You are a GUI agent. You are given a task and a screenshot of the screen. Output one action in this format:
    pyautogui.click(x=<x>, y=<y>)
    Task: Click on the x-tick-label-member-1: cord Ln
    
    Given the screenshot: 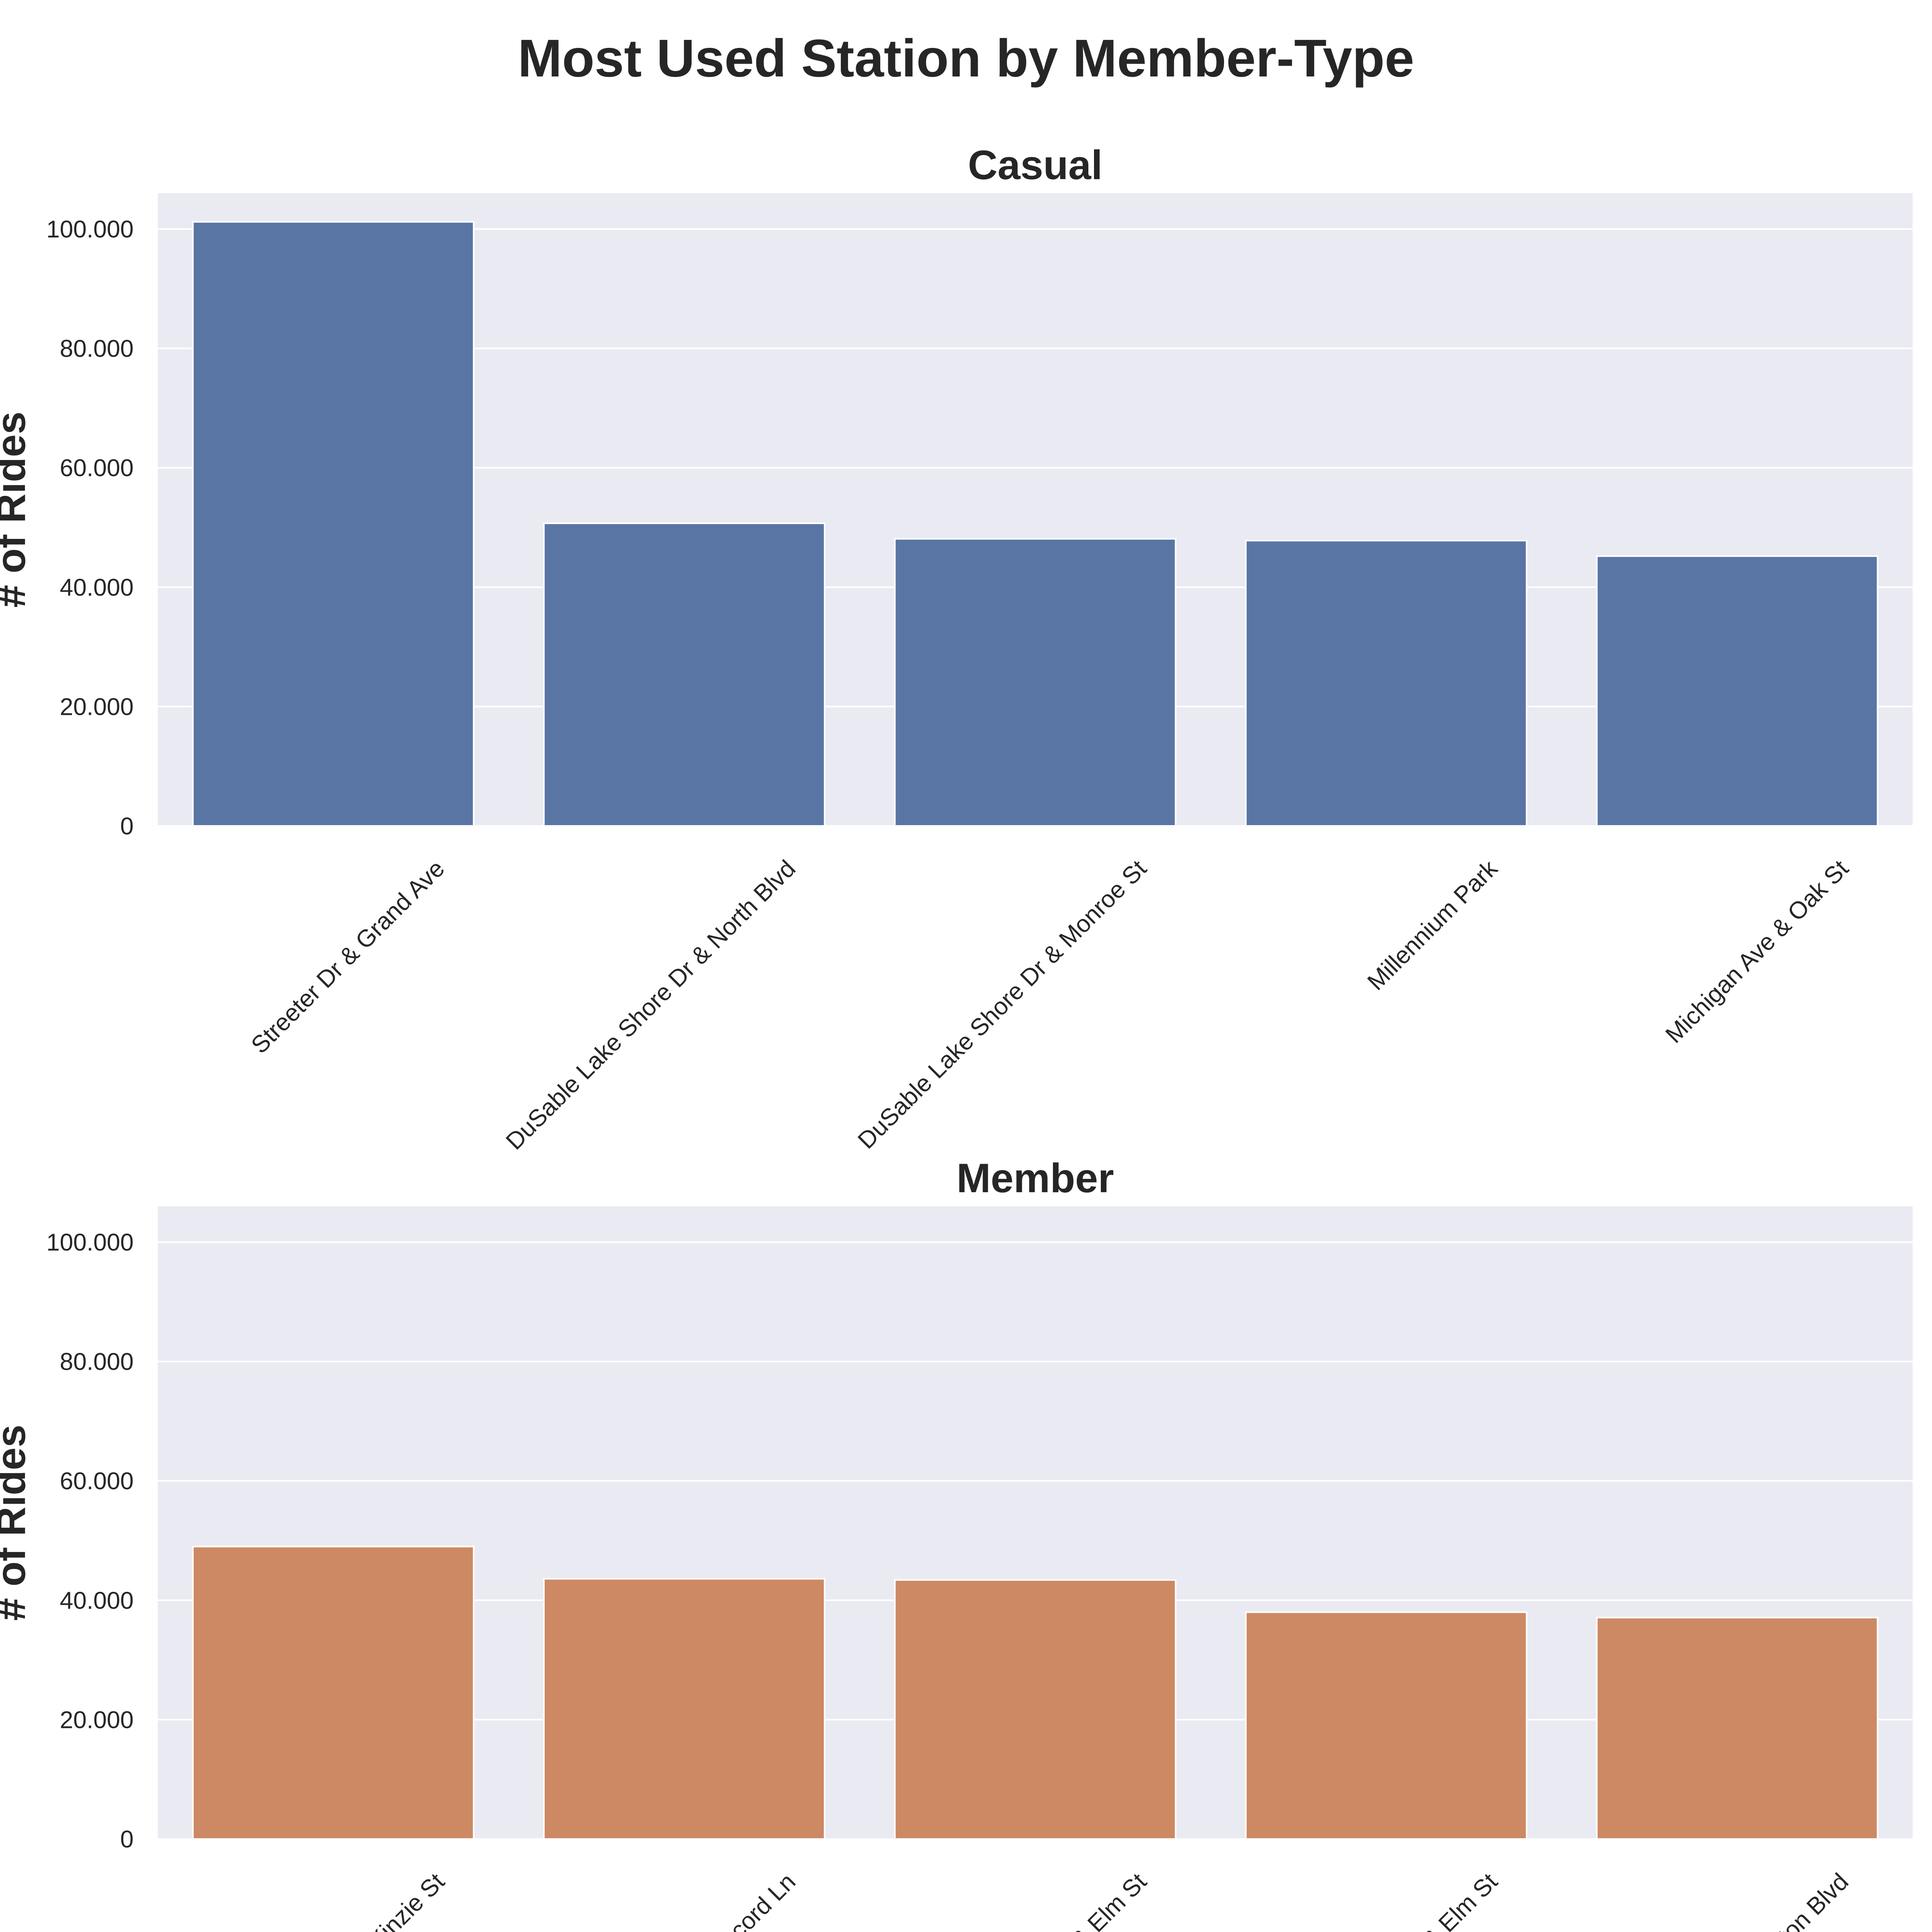 What is the action you would take?
    pyautogui.click(x=762, y=1900)
    